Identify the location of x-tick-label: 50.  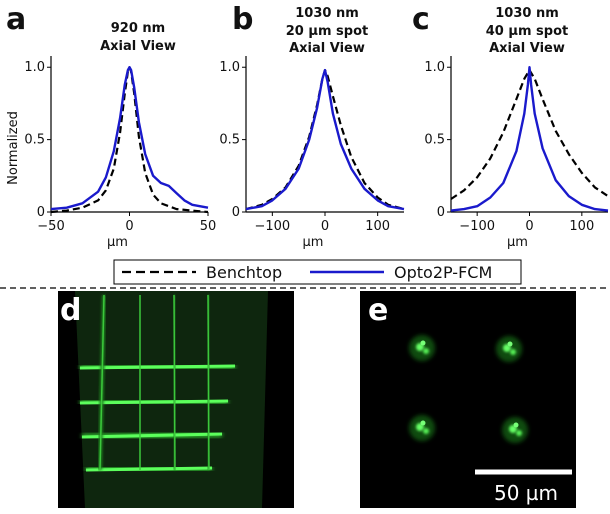
(208, 226).